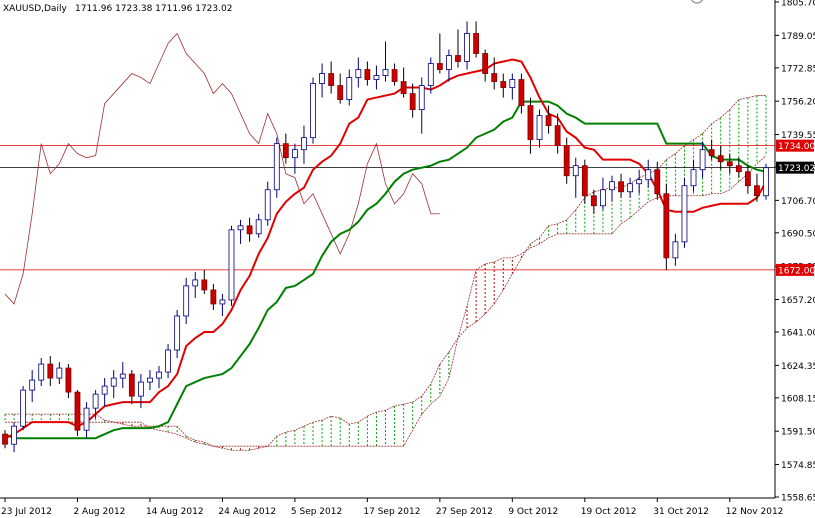  What do you see at coordinates (798, 4) in the screenshot?
I see `y-tick-label: 1805.70` at bounding box center [798, 4].